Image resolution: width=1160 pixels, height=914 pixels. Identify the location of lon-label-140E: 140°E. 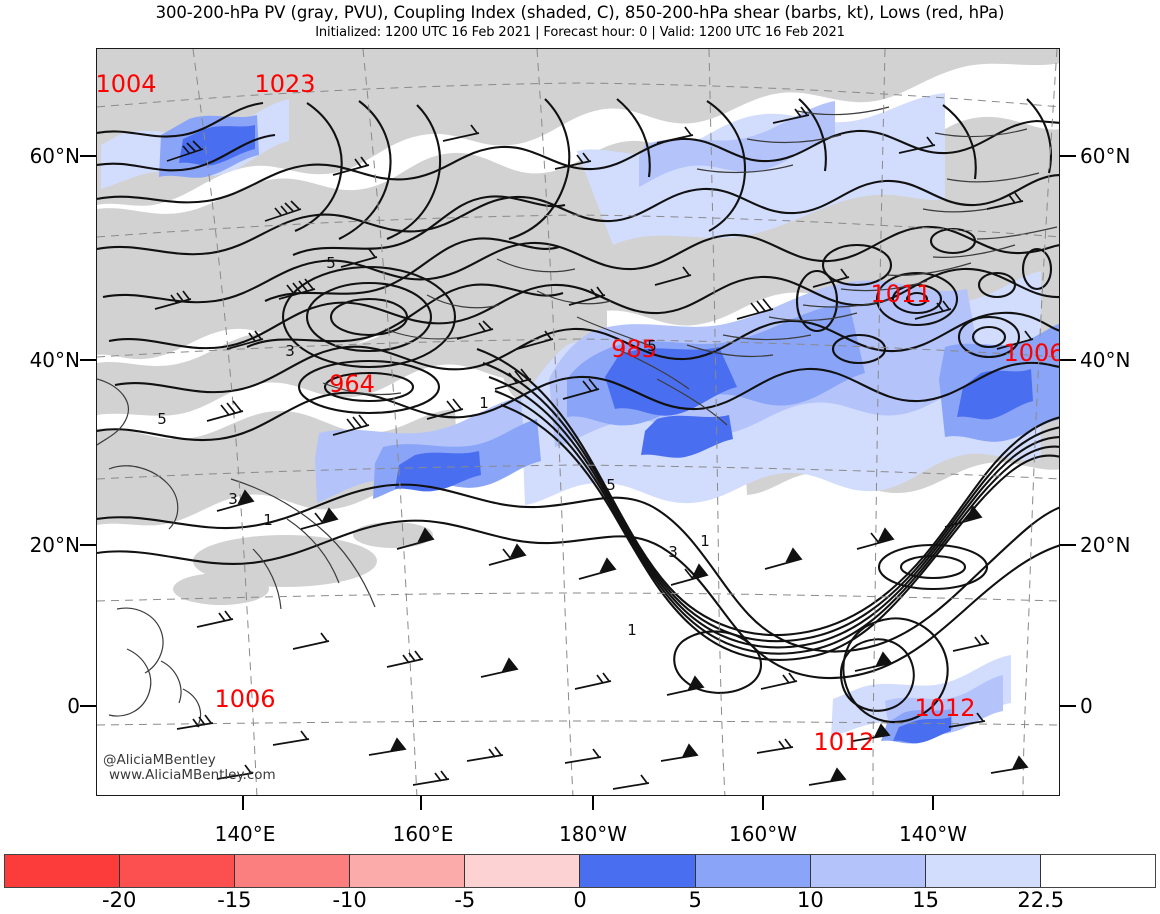
(245, 834).